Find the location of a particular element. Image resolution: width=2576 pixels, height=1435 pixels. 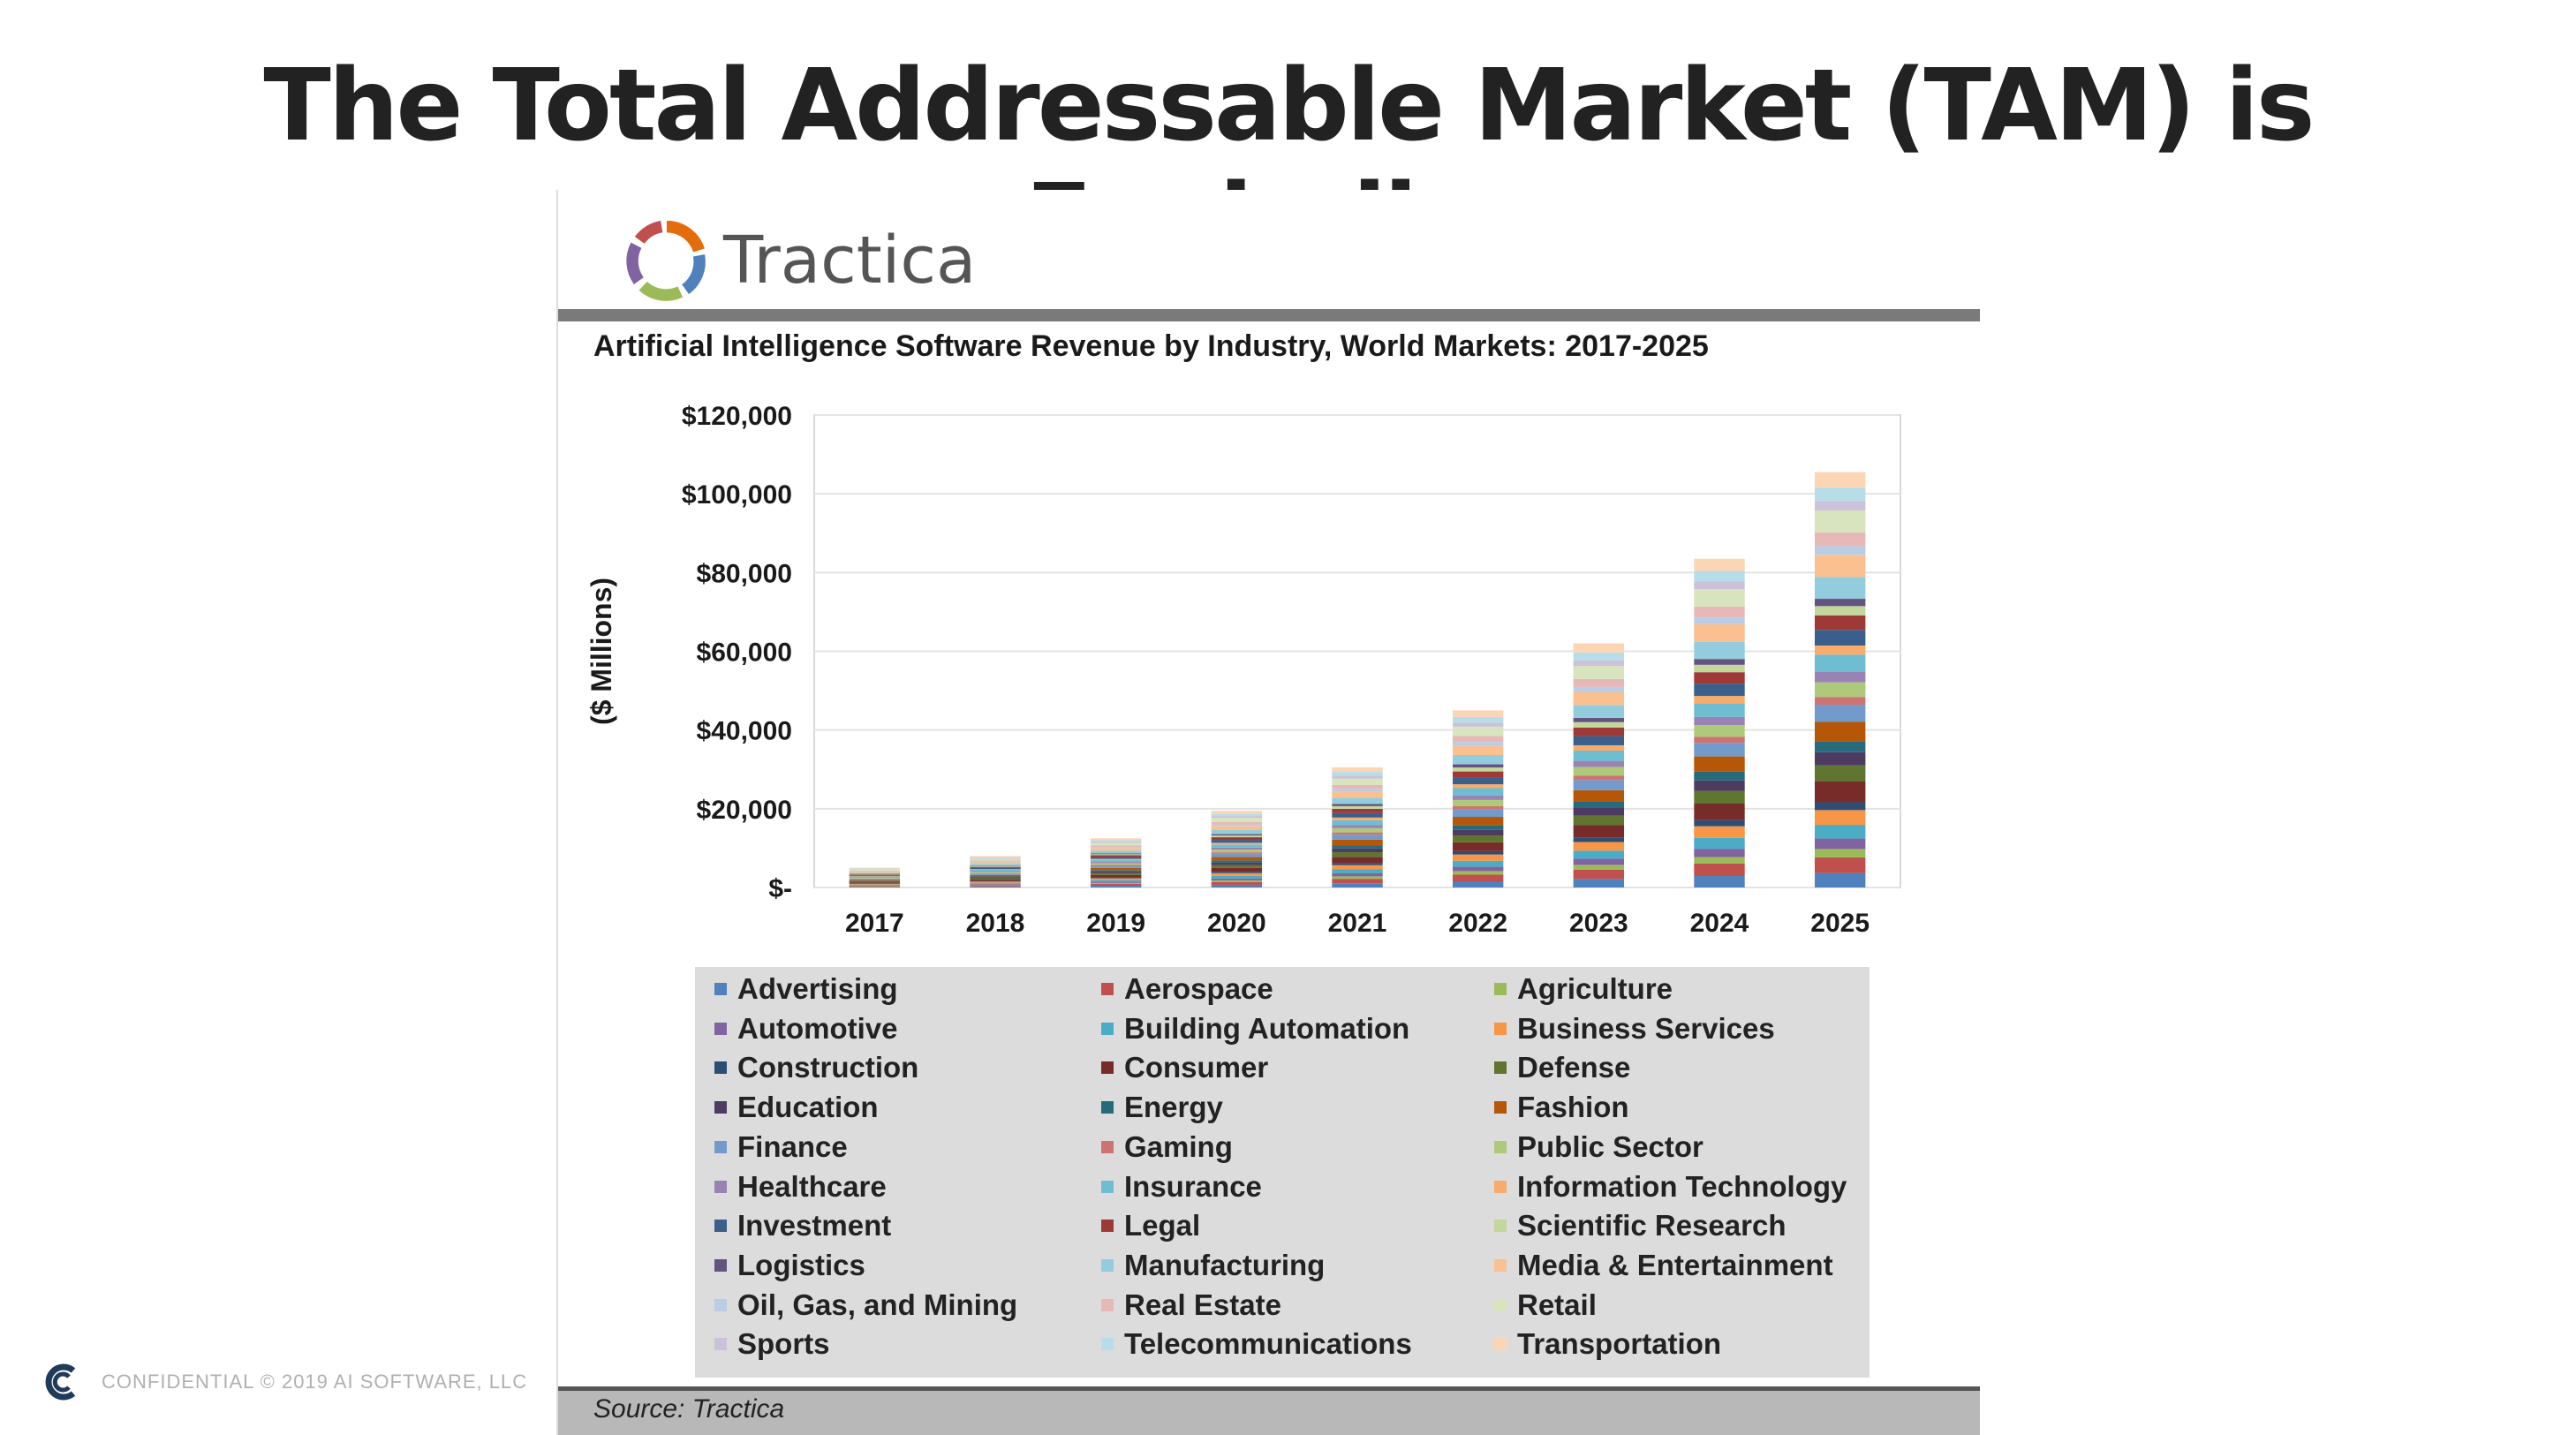

legend-label: Business Services is located at coordinates (1646, 1028).